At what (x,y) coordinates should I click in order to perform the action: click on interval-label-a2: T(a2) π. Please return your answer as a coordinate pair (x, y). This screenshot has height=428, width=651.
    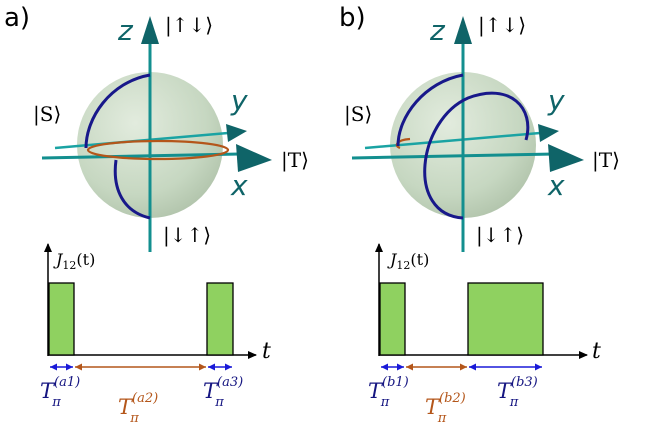
    Looking at the image, I should click on (138, 408).